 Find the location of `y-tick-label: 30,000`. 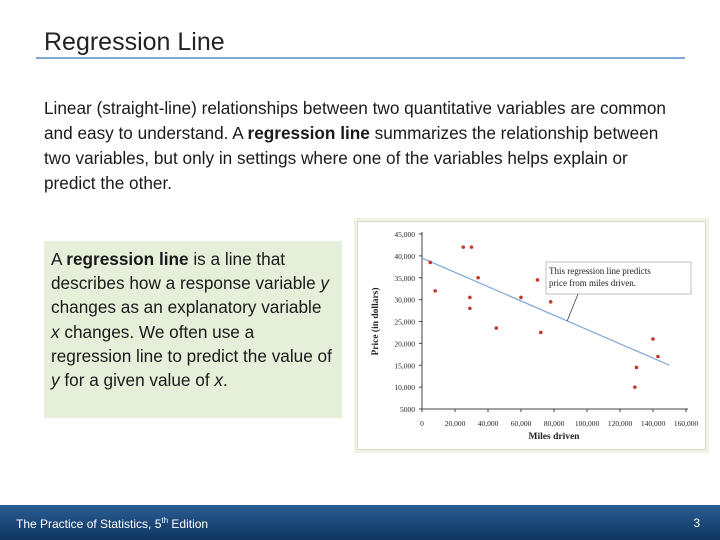

y-tick-label: 30,000 is located at coordinates (404, 300).